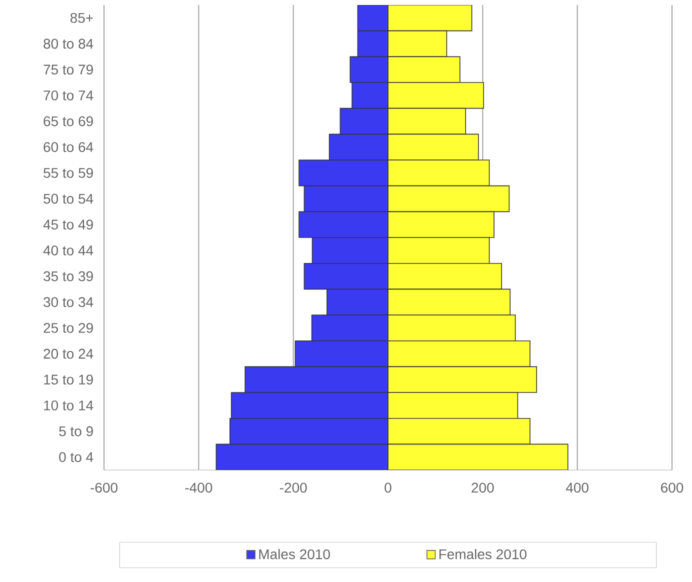 This screenshot has width=692, height=582. Describe the element at coordinates (68, 69) in the screenshot. I see `y-tick-label: 75 to 79` at that location.